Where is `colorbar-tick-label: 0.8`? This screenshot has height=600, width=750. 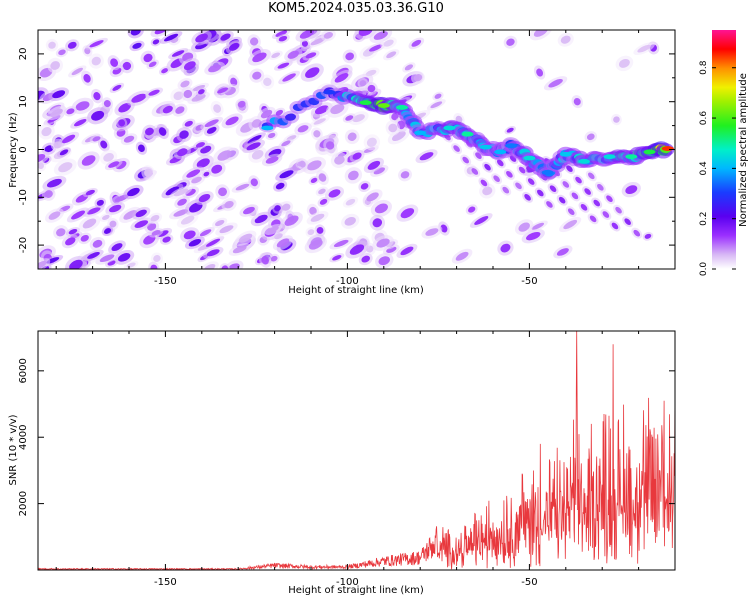 colorbar-tick-label: 0.8 is located at coordinates (704, 67).